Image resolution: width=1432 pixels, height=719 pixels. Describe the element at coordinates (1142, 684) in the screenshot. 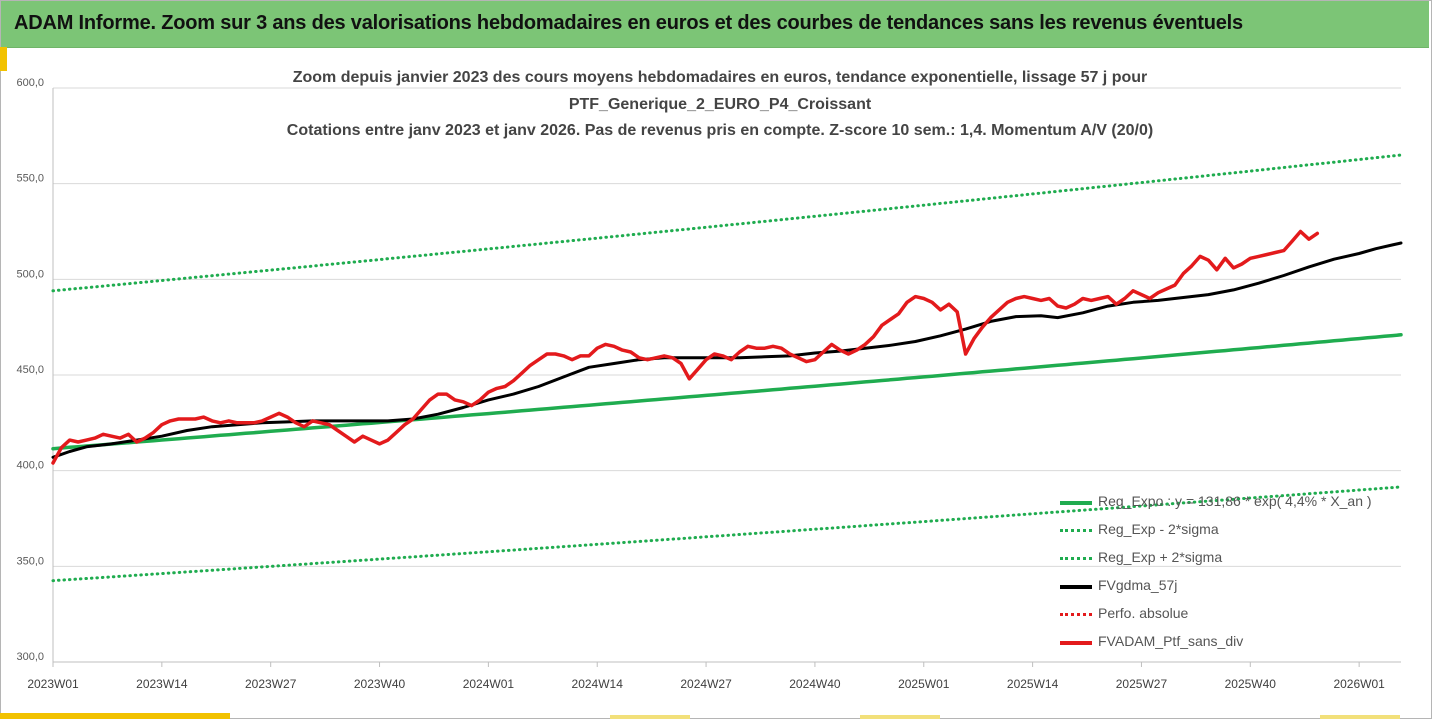

I see `x-tick-label: 2025W27` at that location.